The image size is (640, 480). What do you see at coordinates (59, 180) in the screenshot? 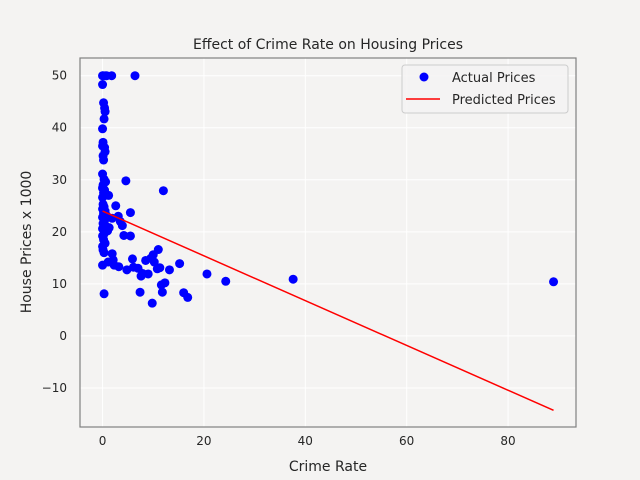
I see `y-tick-label: 30` at bounding box center [59, 180].